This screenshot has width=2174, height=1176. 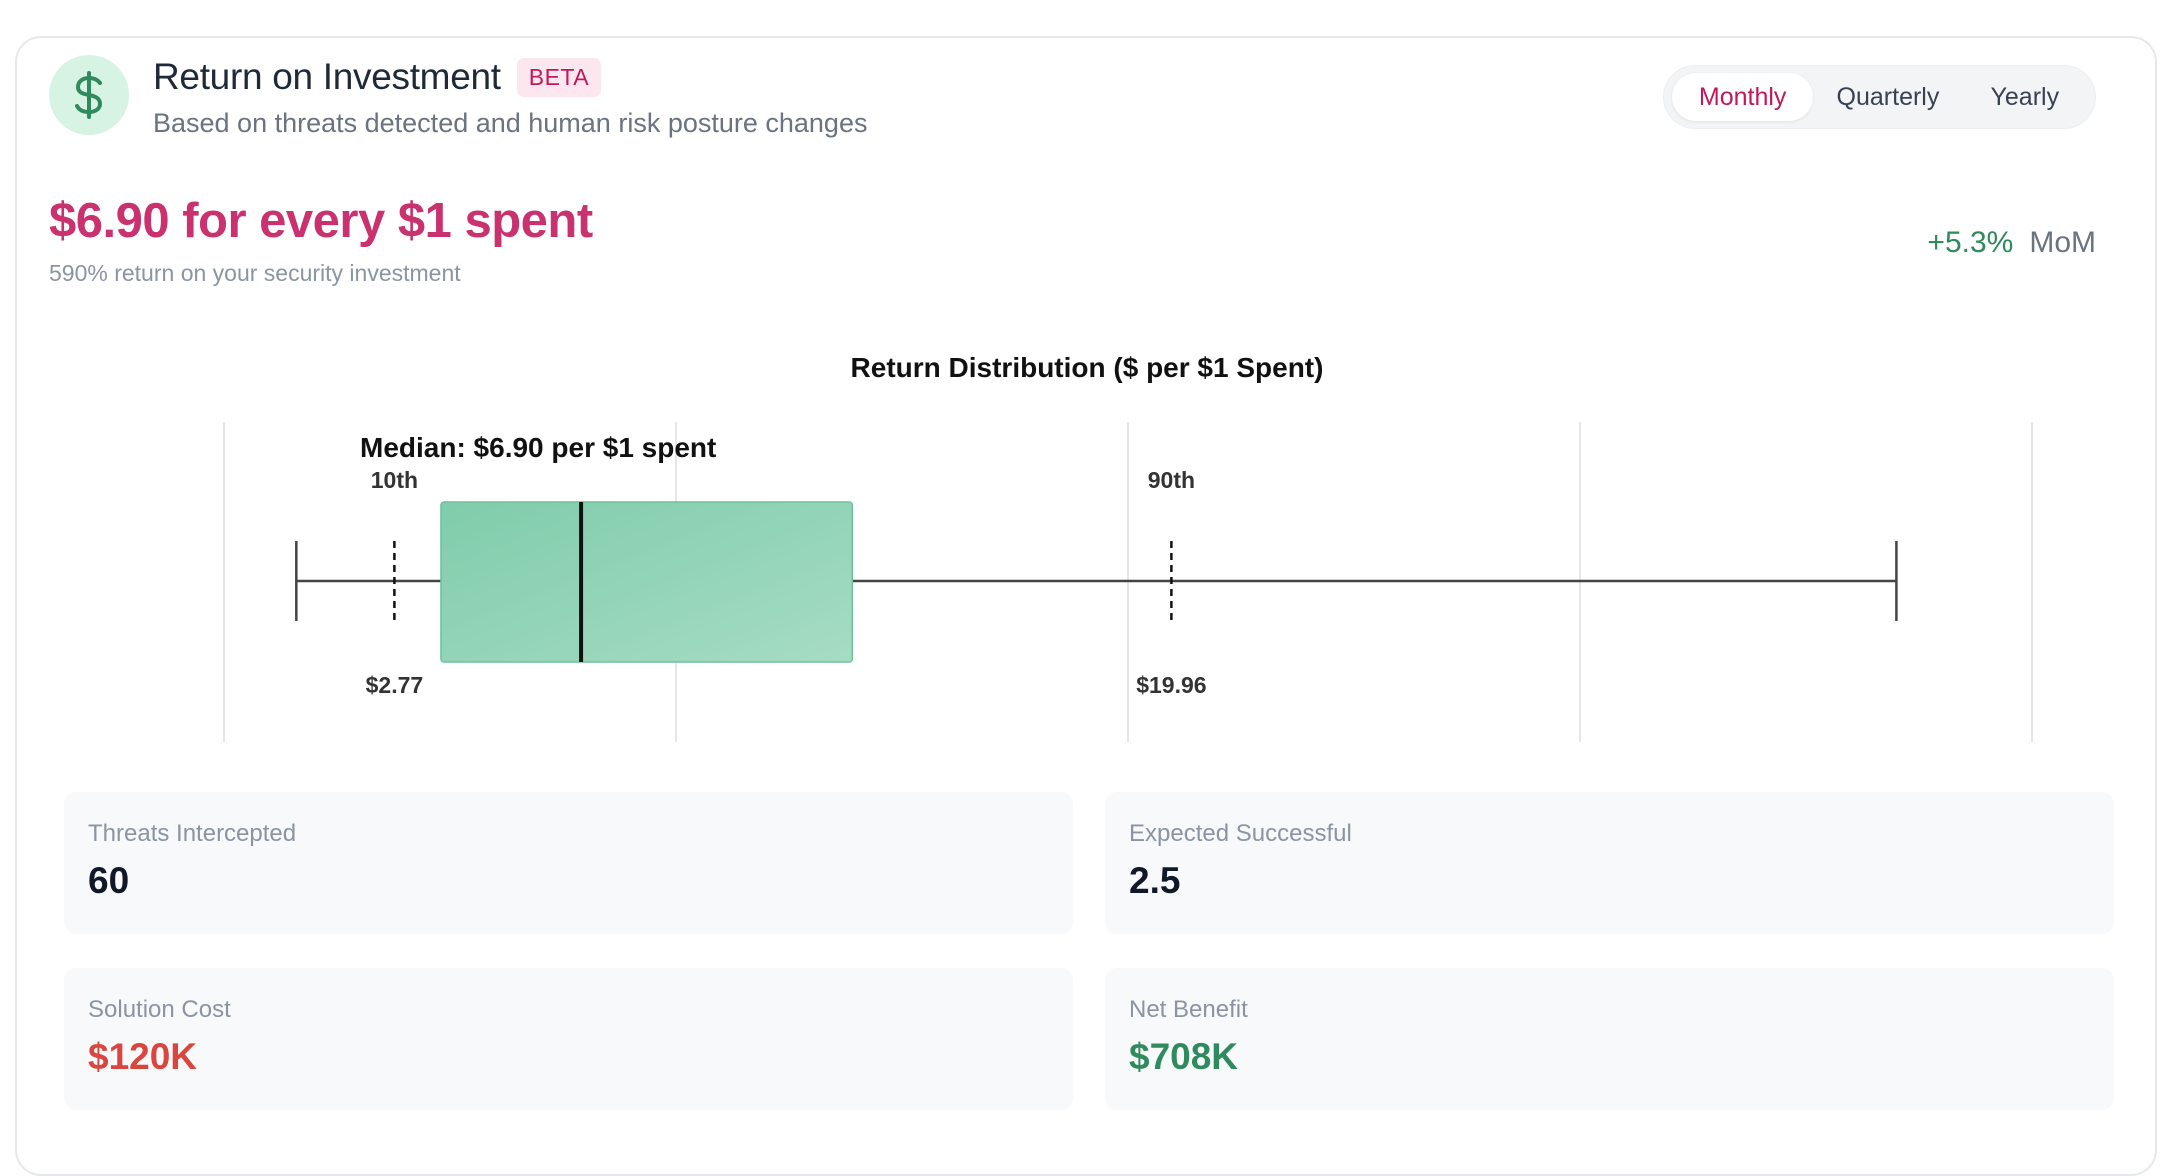 What do you see at coordinates (1743, 97) in the screenshot?
I see `period-monthly-button: Monthly` at bounding box center [1743, 97].